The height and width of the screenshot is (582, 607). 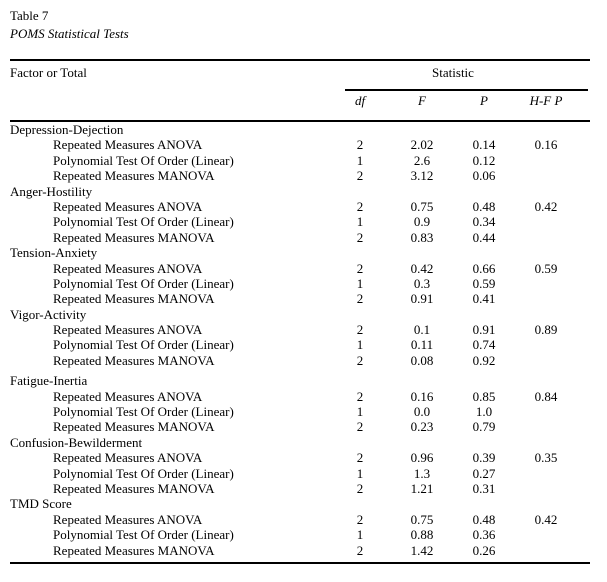 I want to click on cell-f: 3.12, so click(x=422, y=176).